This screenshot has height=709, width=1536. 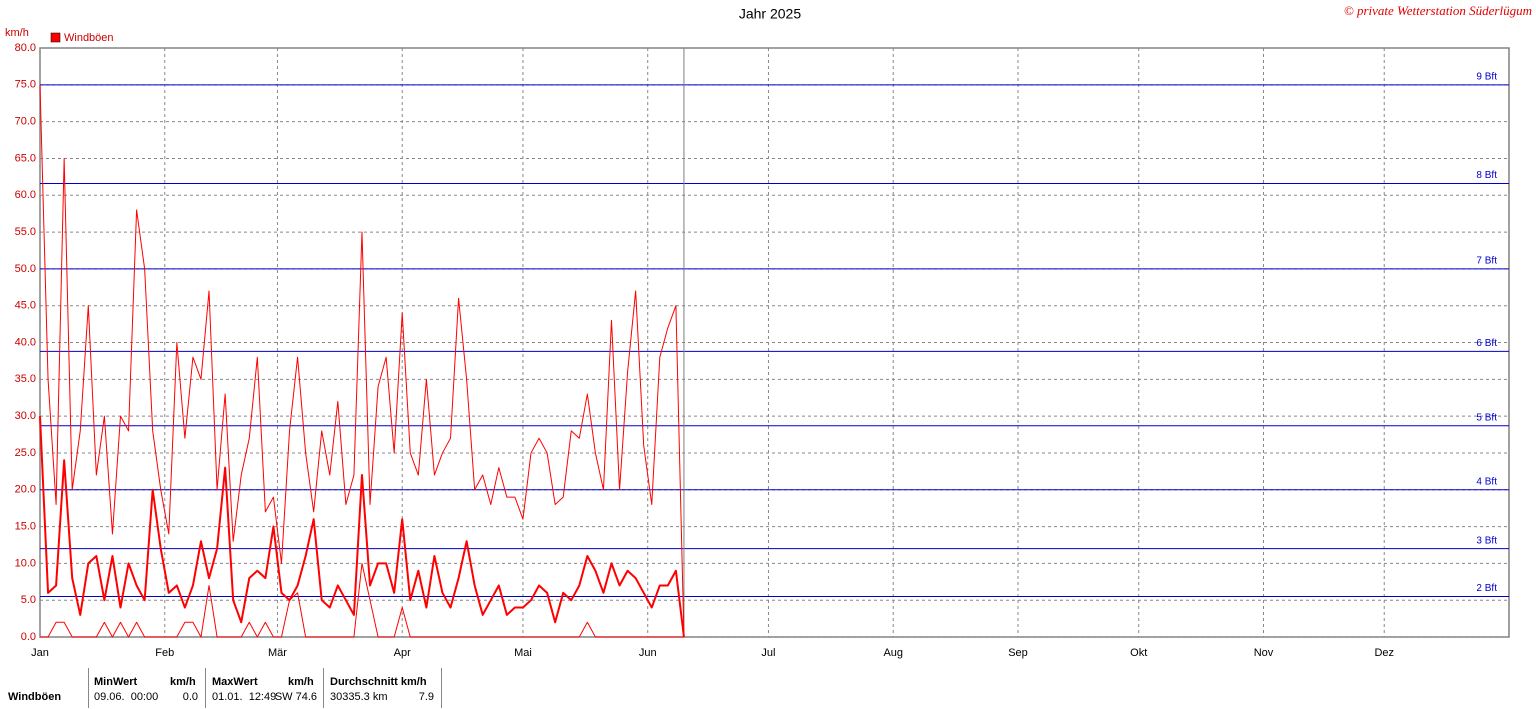 I want to click on y-tick-label: 30.0, so click(x=25, y=416).